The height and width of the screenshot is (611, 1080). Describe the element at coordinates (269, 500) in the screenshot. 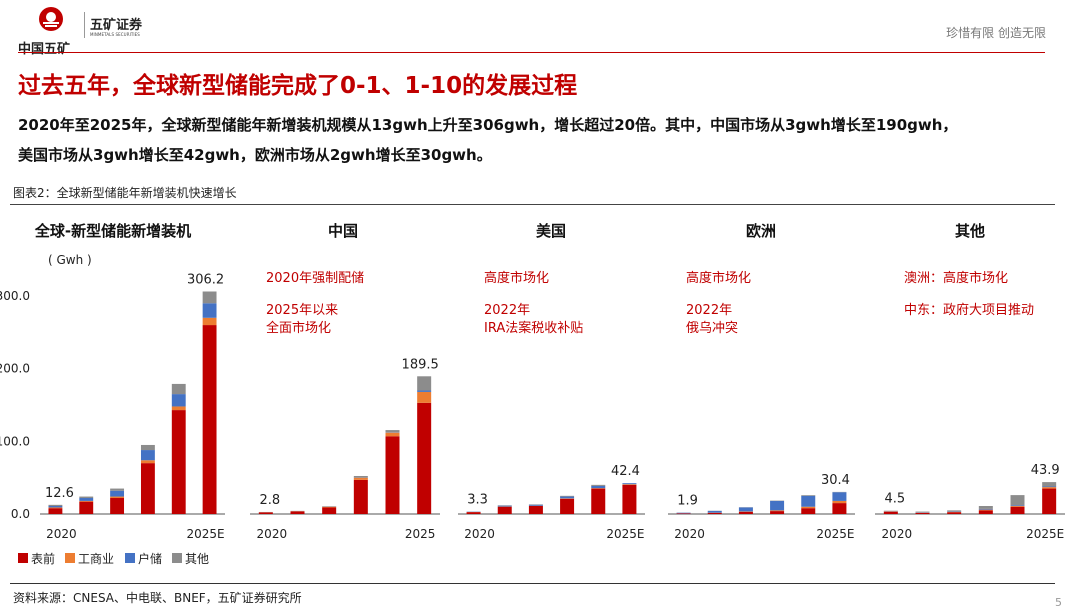

I see `data-label: 2.8` at that location.